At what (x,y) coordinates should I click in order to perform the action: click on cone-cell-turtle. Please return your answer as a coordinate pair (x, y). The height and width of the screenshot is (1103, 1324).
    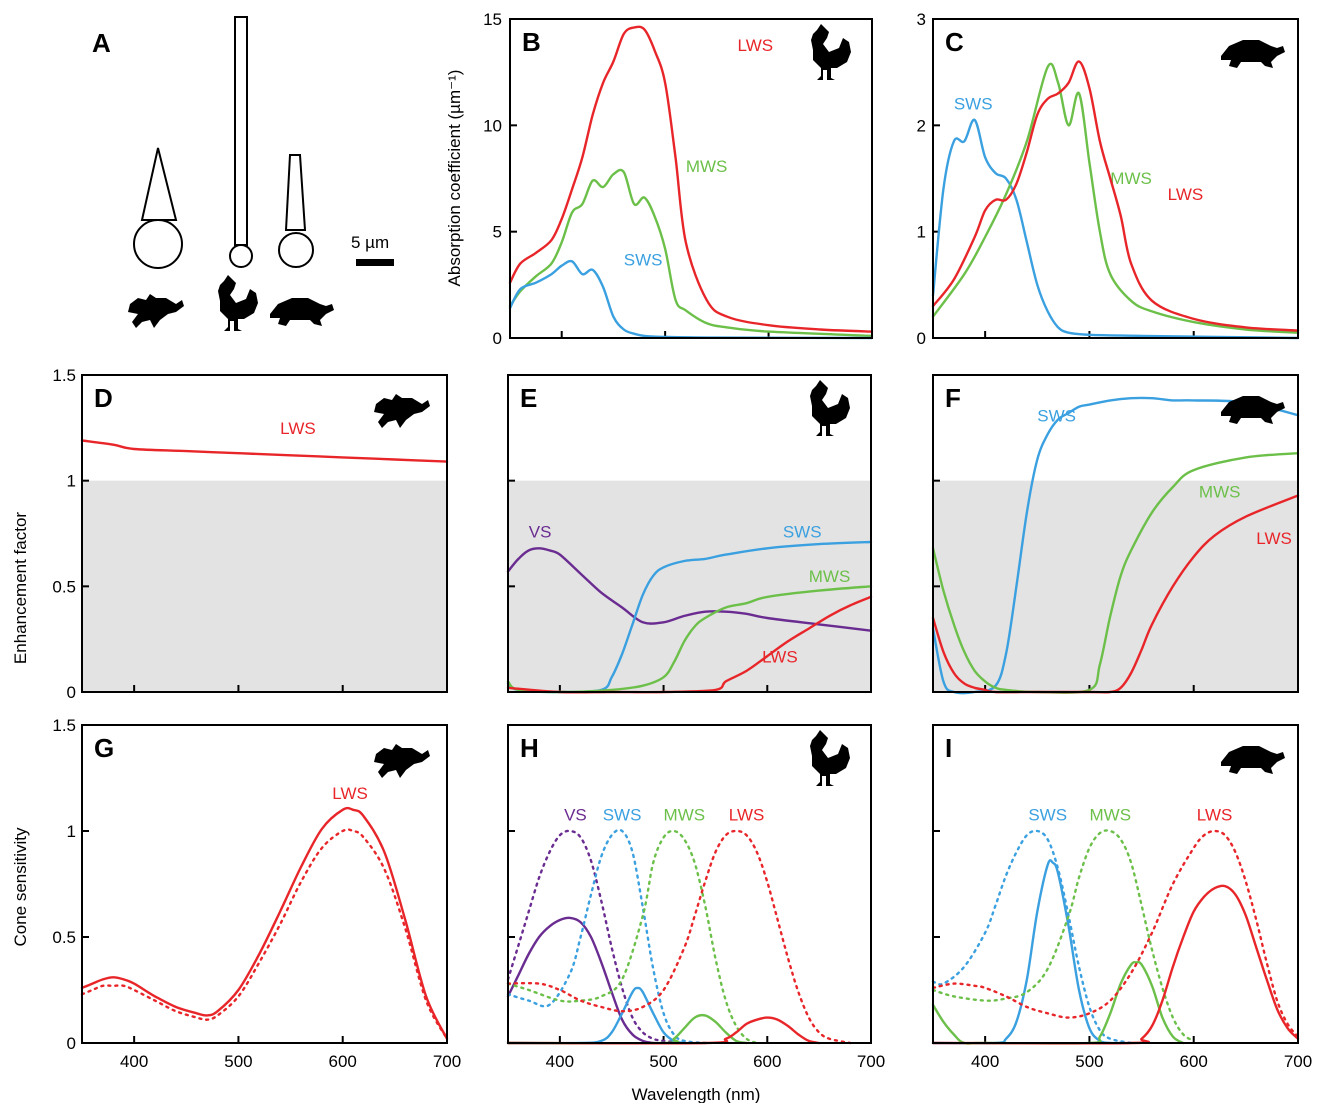
    Looking at the image, I should click on (296, 211).